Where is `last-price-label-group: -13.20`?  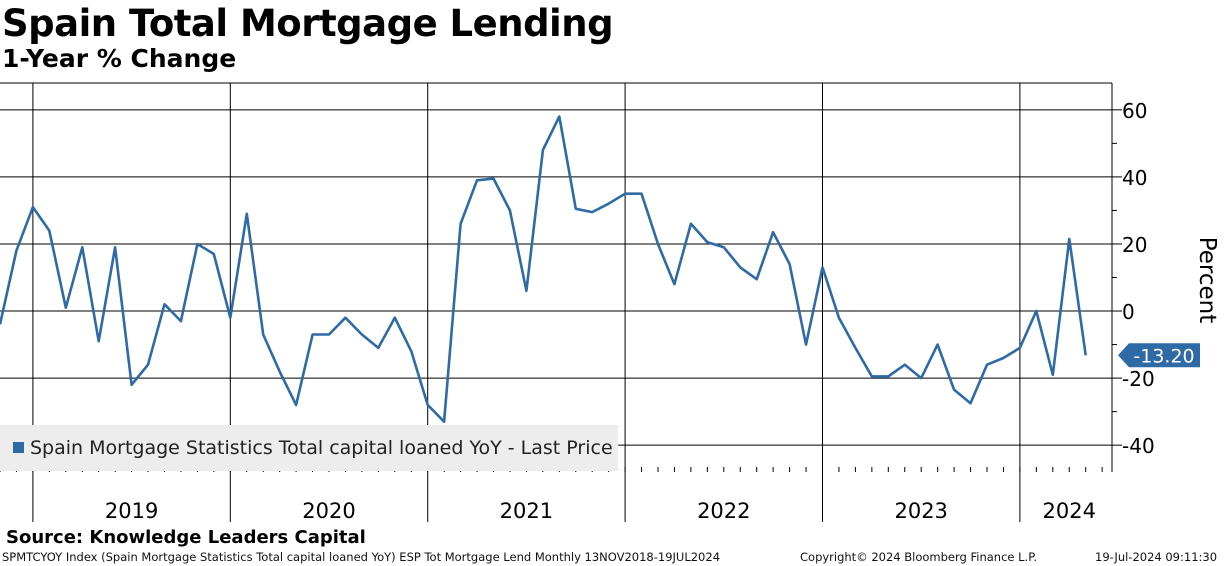
last-price-label-group: -13.20 is located at coordinates (1159, 355).